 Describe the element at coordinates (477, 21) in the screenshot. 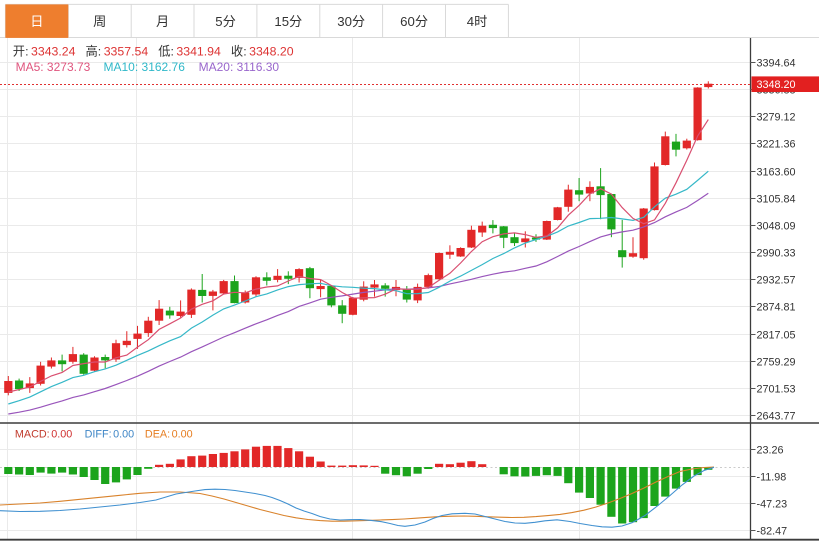

I see `svg-text: 4时` at that location.